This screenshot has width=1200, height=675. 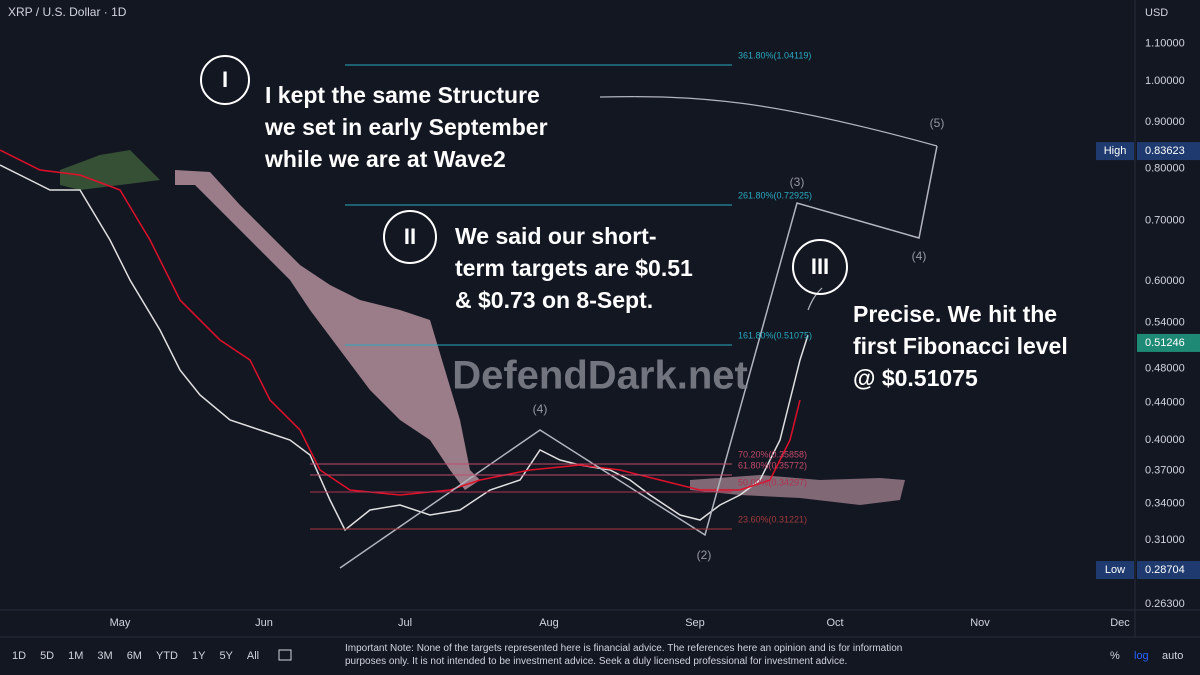 I want to click on price-tick-label: 0.60000, so click(x=1165, y=281).